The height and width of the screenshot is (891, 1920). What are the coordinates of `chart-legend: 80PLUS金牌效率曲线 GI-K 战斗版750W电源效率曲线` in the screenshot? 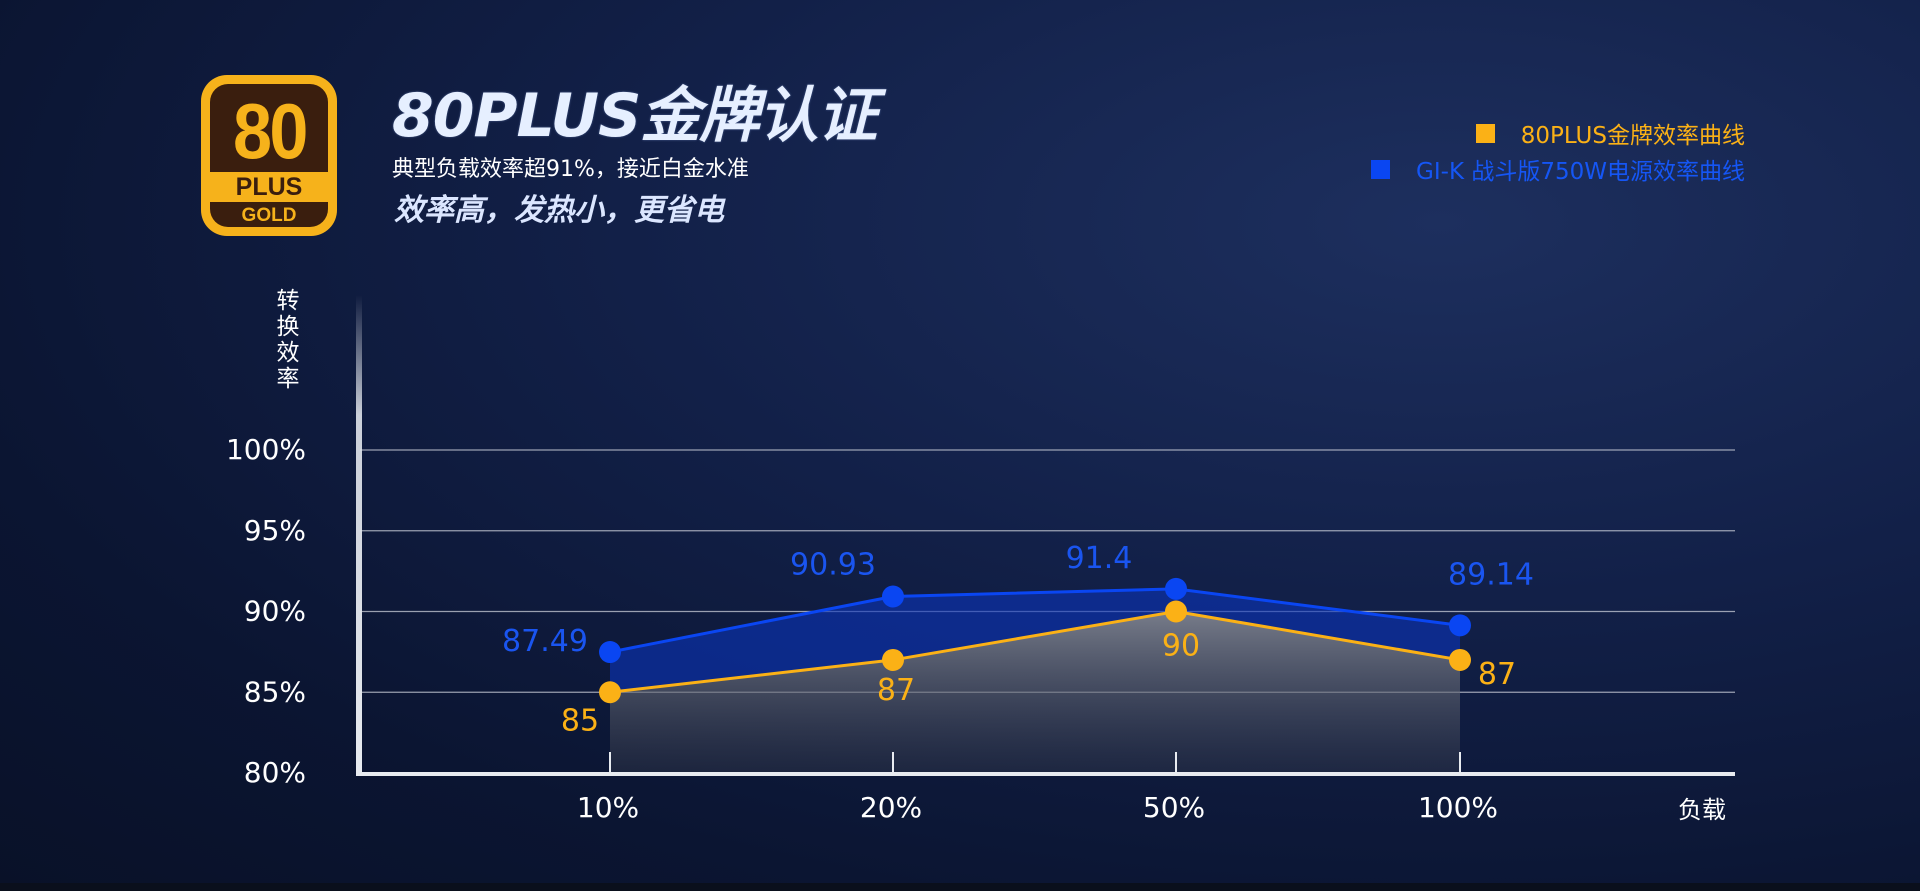 It's located at (1558, 151).